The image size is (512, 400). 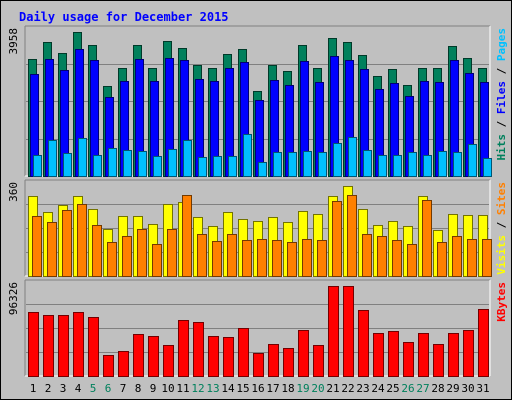 I want to click on panel-axis-legend: Hits / Files / Pages, so click(x=501, y=94).